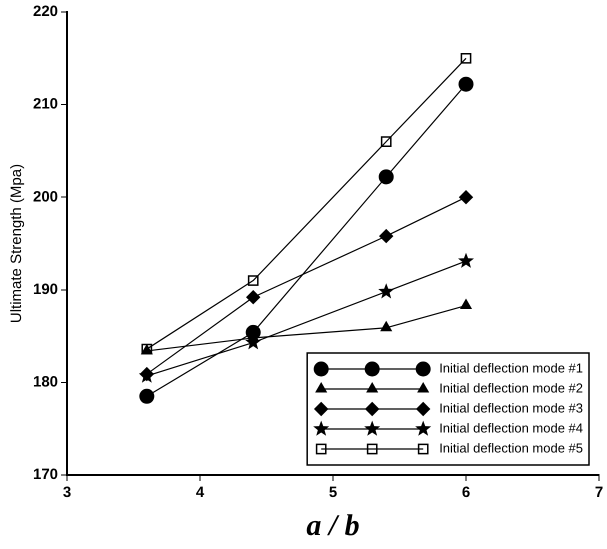 This screenshot has width=607, height=549. What do you see at coordinates (45, 197) in the screenshot?
I see `y-tick-label: 200` at bounding box center [45, 197].